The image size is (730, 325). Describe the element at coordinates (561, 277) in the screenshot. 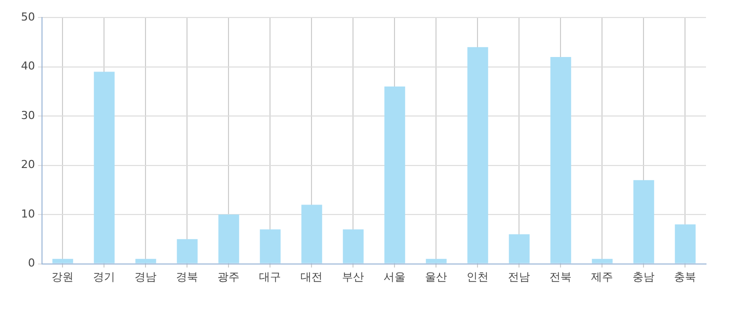

I see `x-tick-label: 전북` at that location.